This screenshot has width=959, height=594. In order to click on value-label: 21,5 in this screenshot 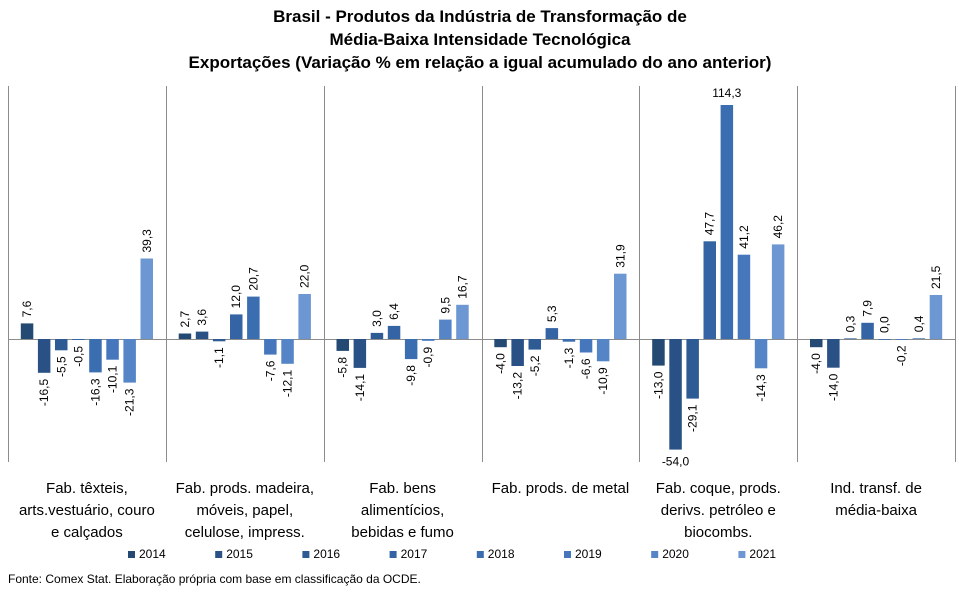, I will do `click(936, 277)`.